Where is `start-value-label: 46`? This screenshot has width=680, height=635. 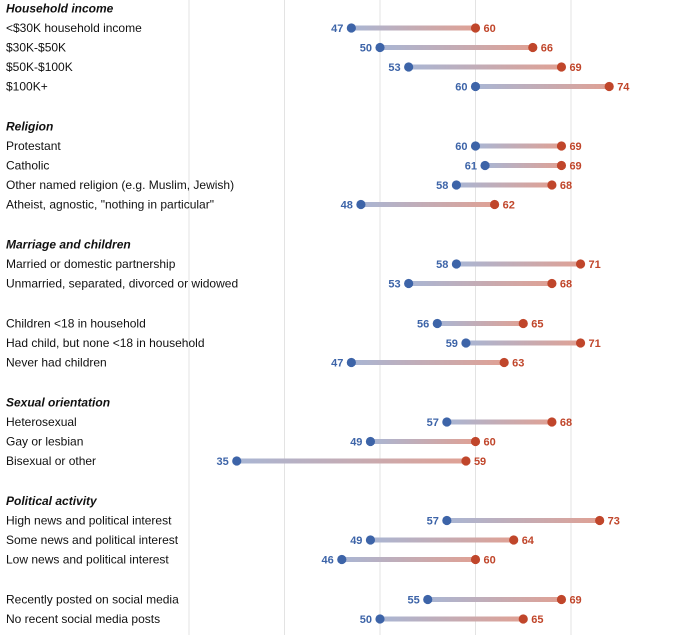
start-value-label: 46 is located at coordinates (328, 561).